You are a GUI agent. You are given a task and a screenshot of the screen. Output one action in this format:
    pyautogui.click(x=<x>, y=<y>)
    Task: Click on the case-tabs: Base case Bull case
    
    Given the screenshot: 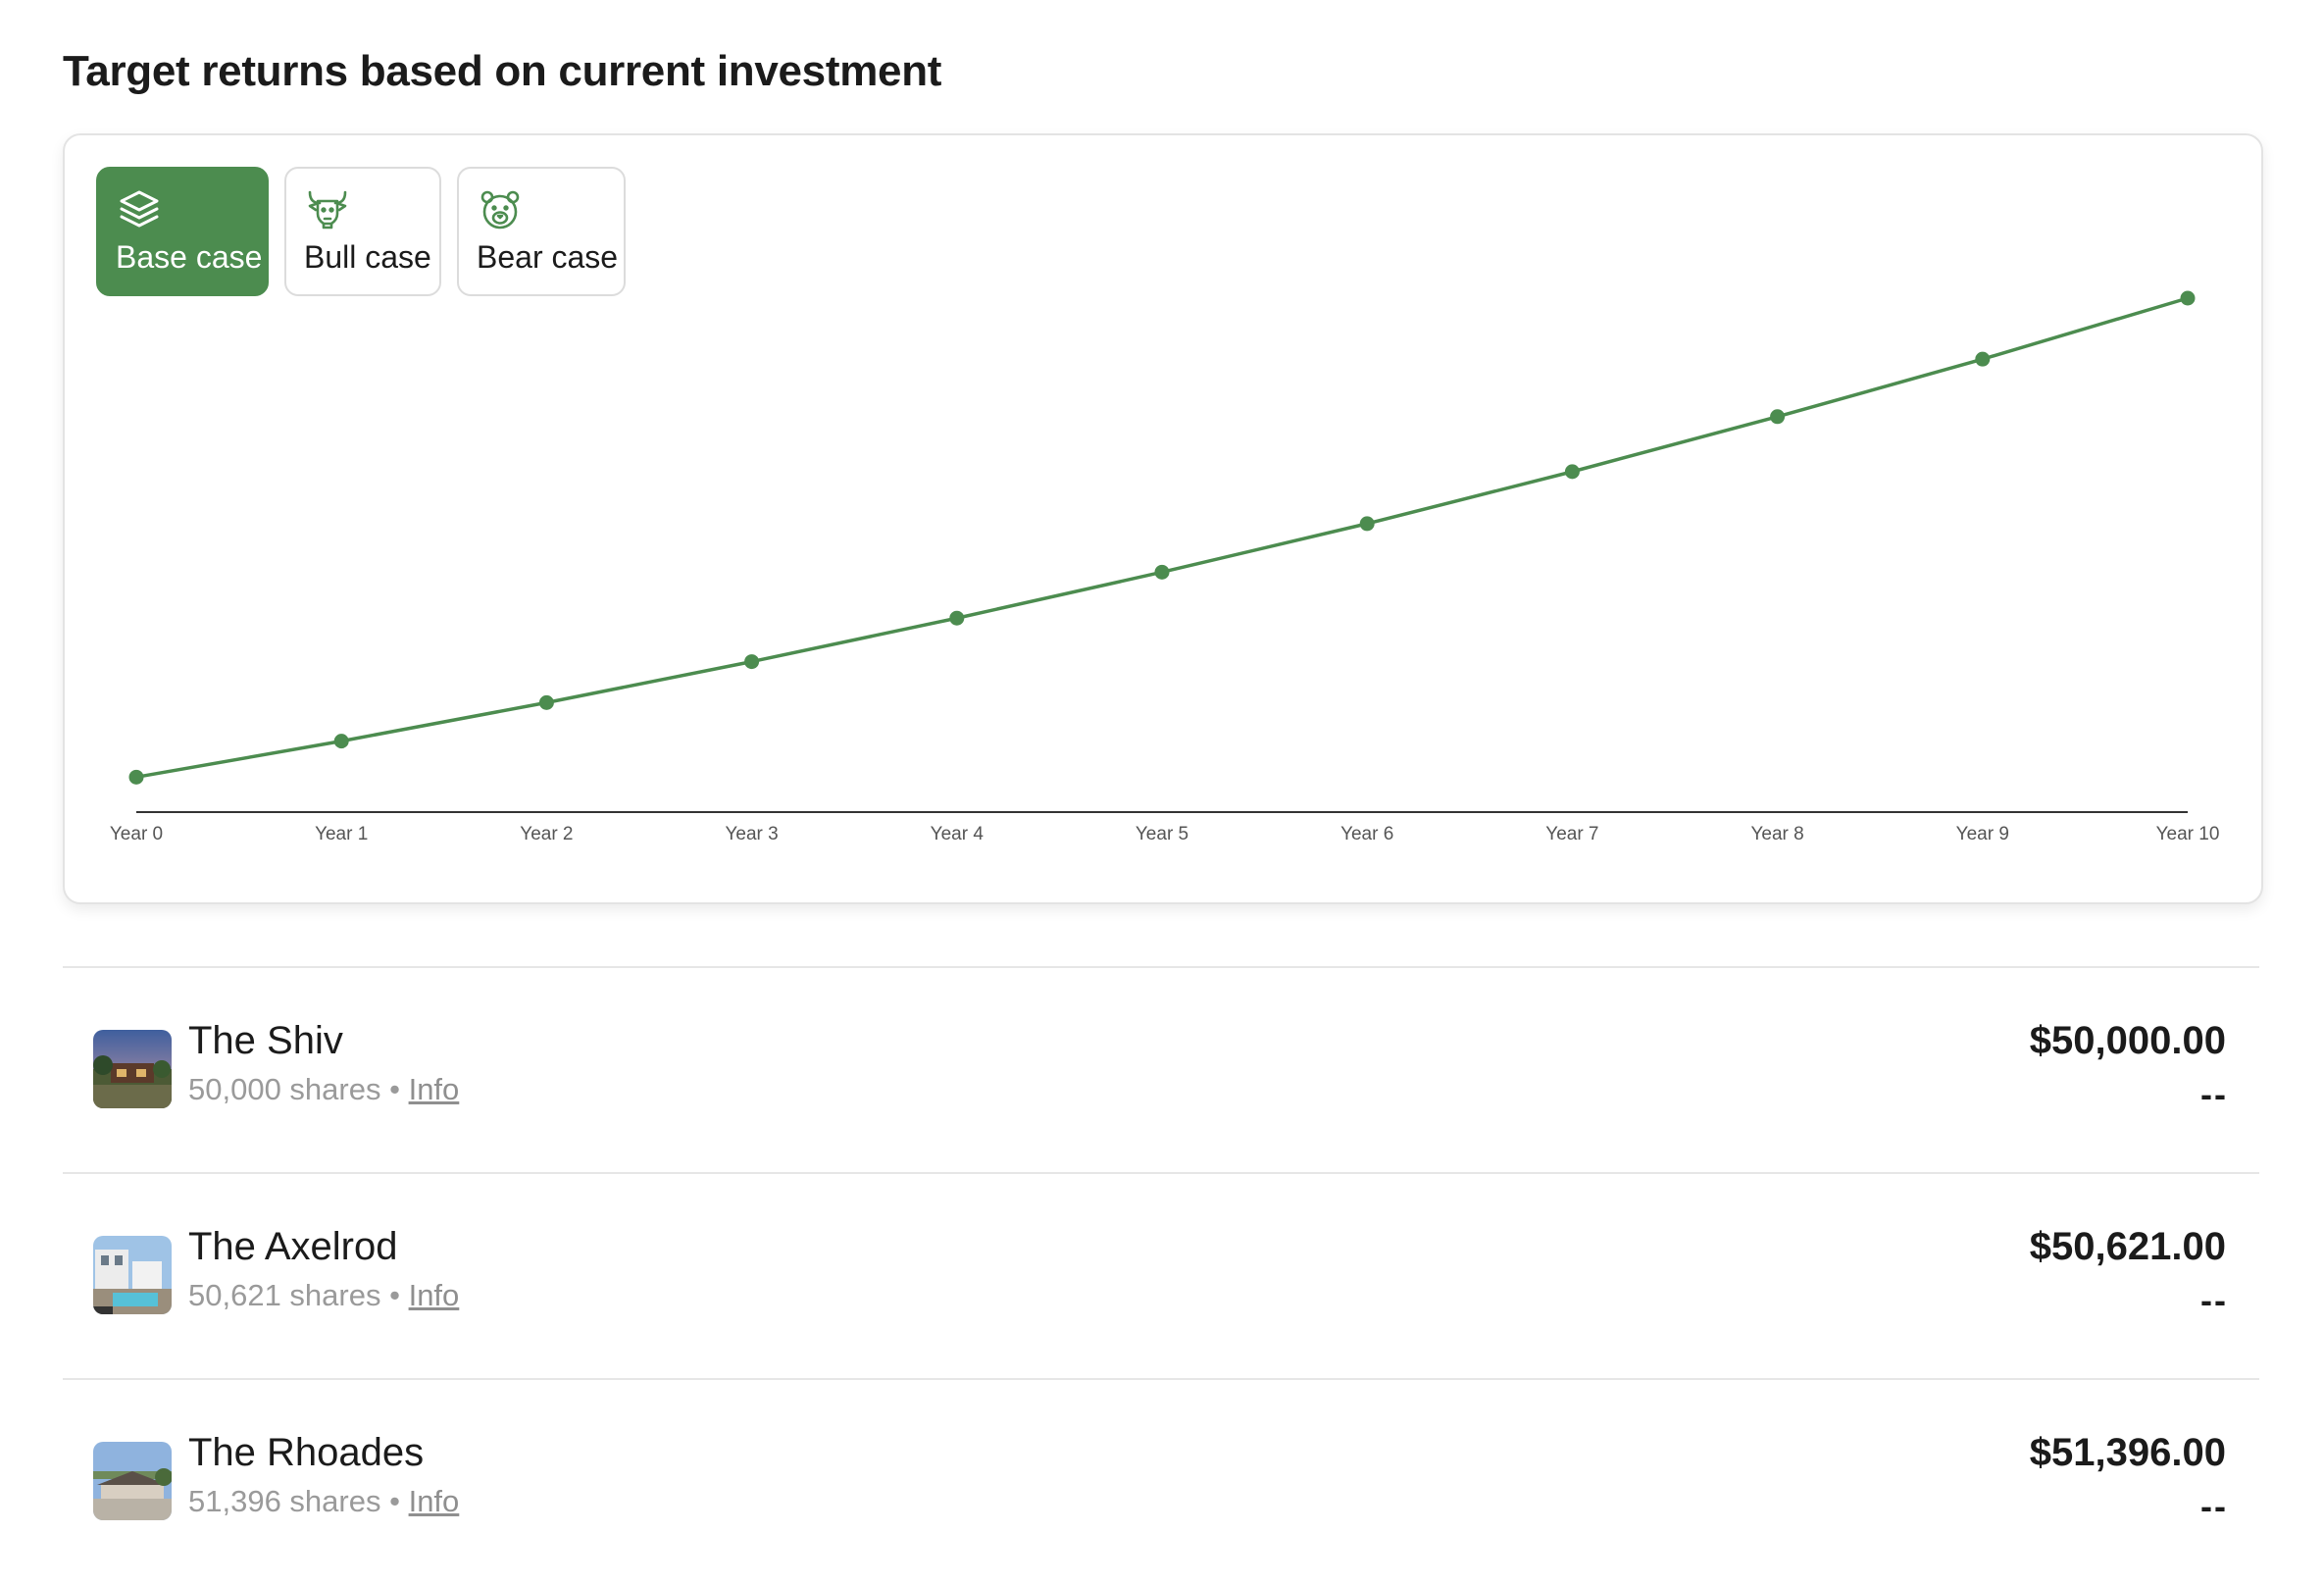 What is the action you would take?
    pyautogui.click(x=361, y=231)
    